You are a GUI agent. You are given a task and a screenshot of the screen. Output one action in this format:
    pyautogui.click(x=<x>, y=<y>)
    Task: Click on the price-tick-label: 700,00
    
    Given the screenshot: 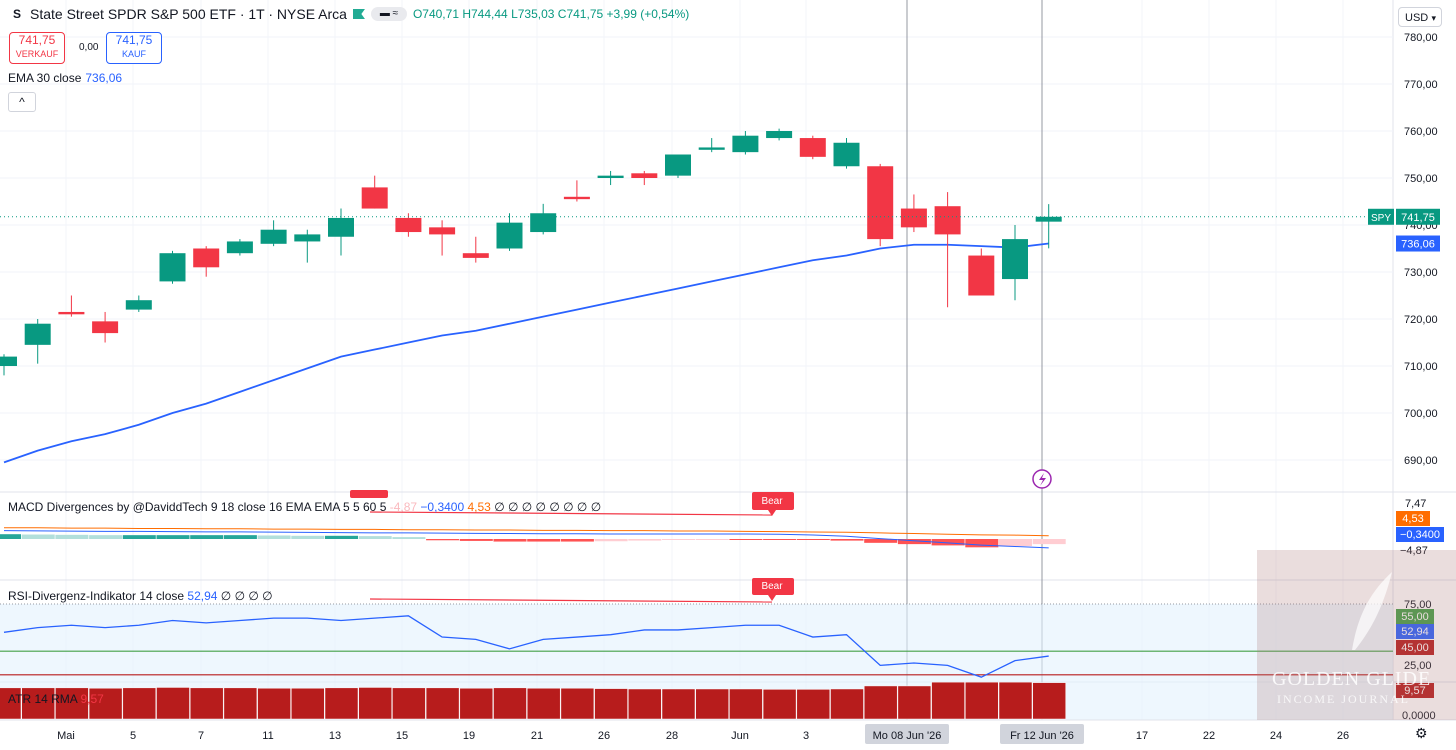 What is the action you would take?
    pyautogui.click(x=1421, y=414)
    